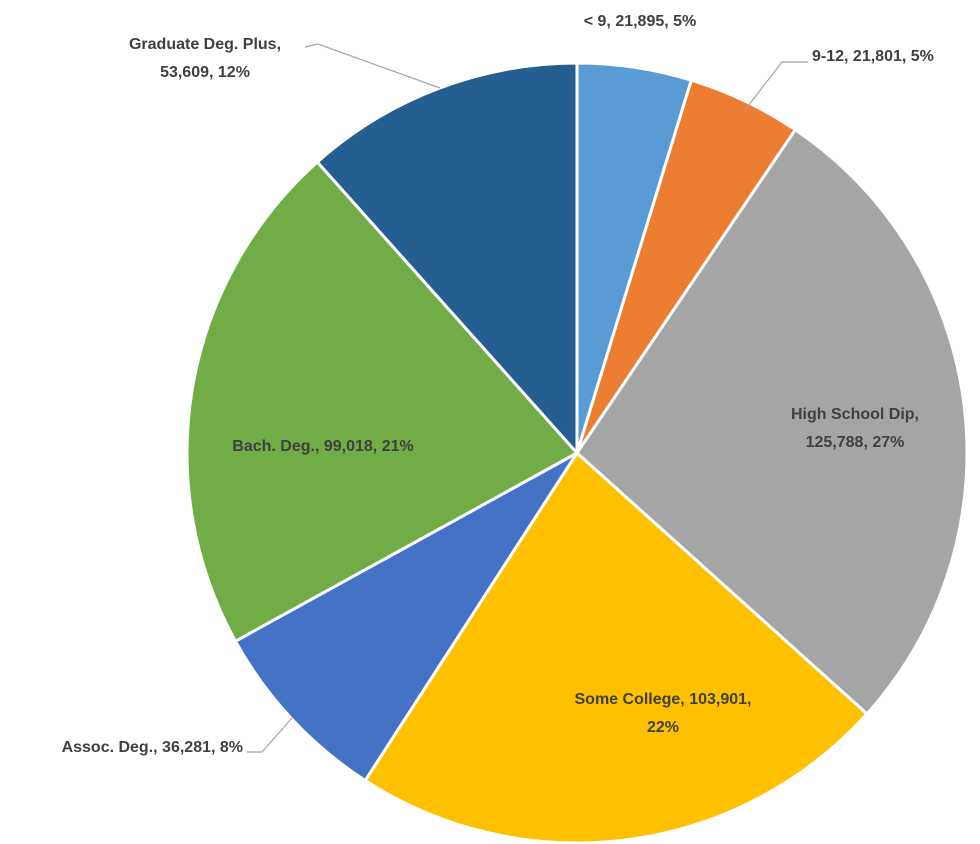 This screenshot has width=980, height=844. Describe the element at coordinates (600, 21) in the screenshot. I see `label-part: < 9,` at that location.